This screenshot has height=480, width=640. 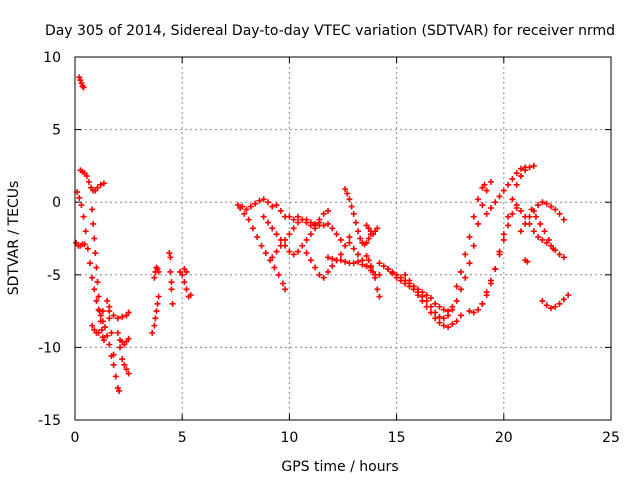 What do you see at coordinates (504, 438) in the screenshot?
I see `x-tick-label: 20` at bounding box center [504, 438].